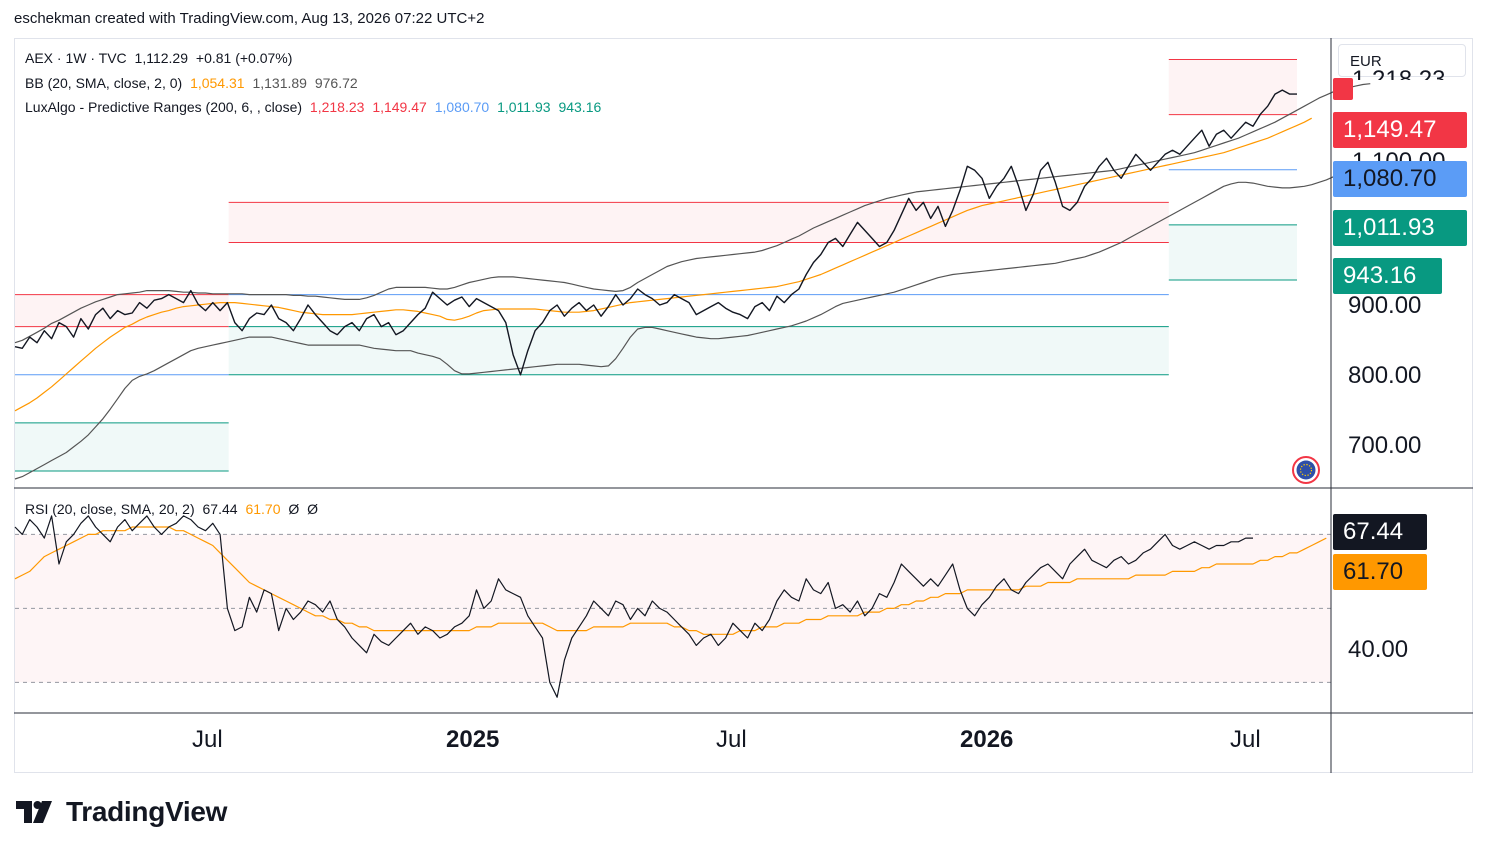 This screenshot has width=1488, height=857. I want to click on price-axis-label: 700.00, so click(1385, 445).